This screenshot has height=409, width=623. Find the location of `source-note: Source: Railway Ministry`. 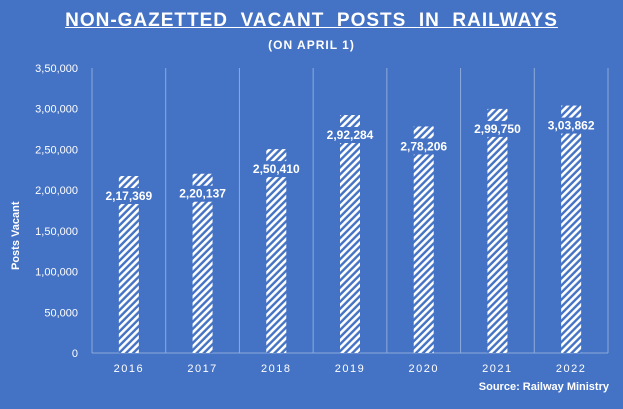

source-note: Source: Railway Ministry is located at coordinates (543, 387).